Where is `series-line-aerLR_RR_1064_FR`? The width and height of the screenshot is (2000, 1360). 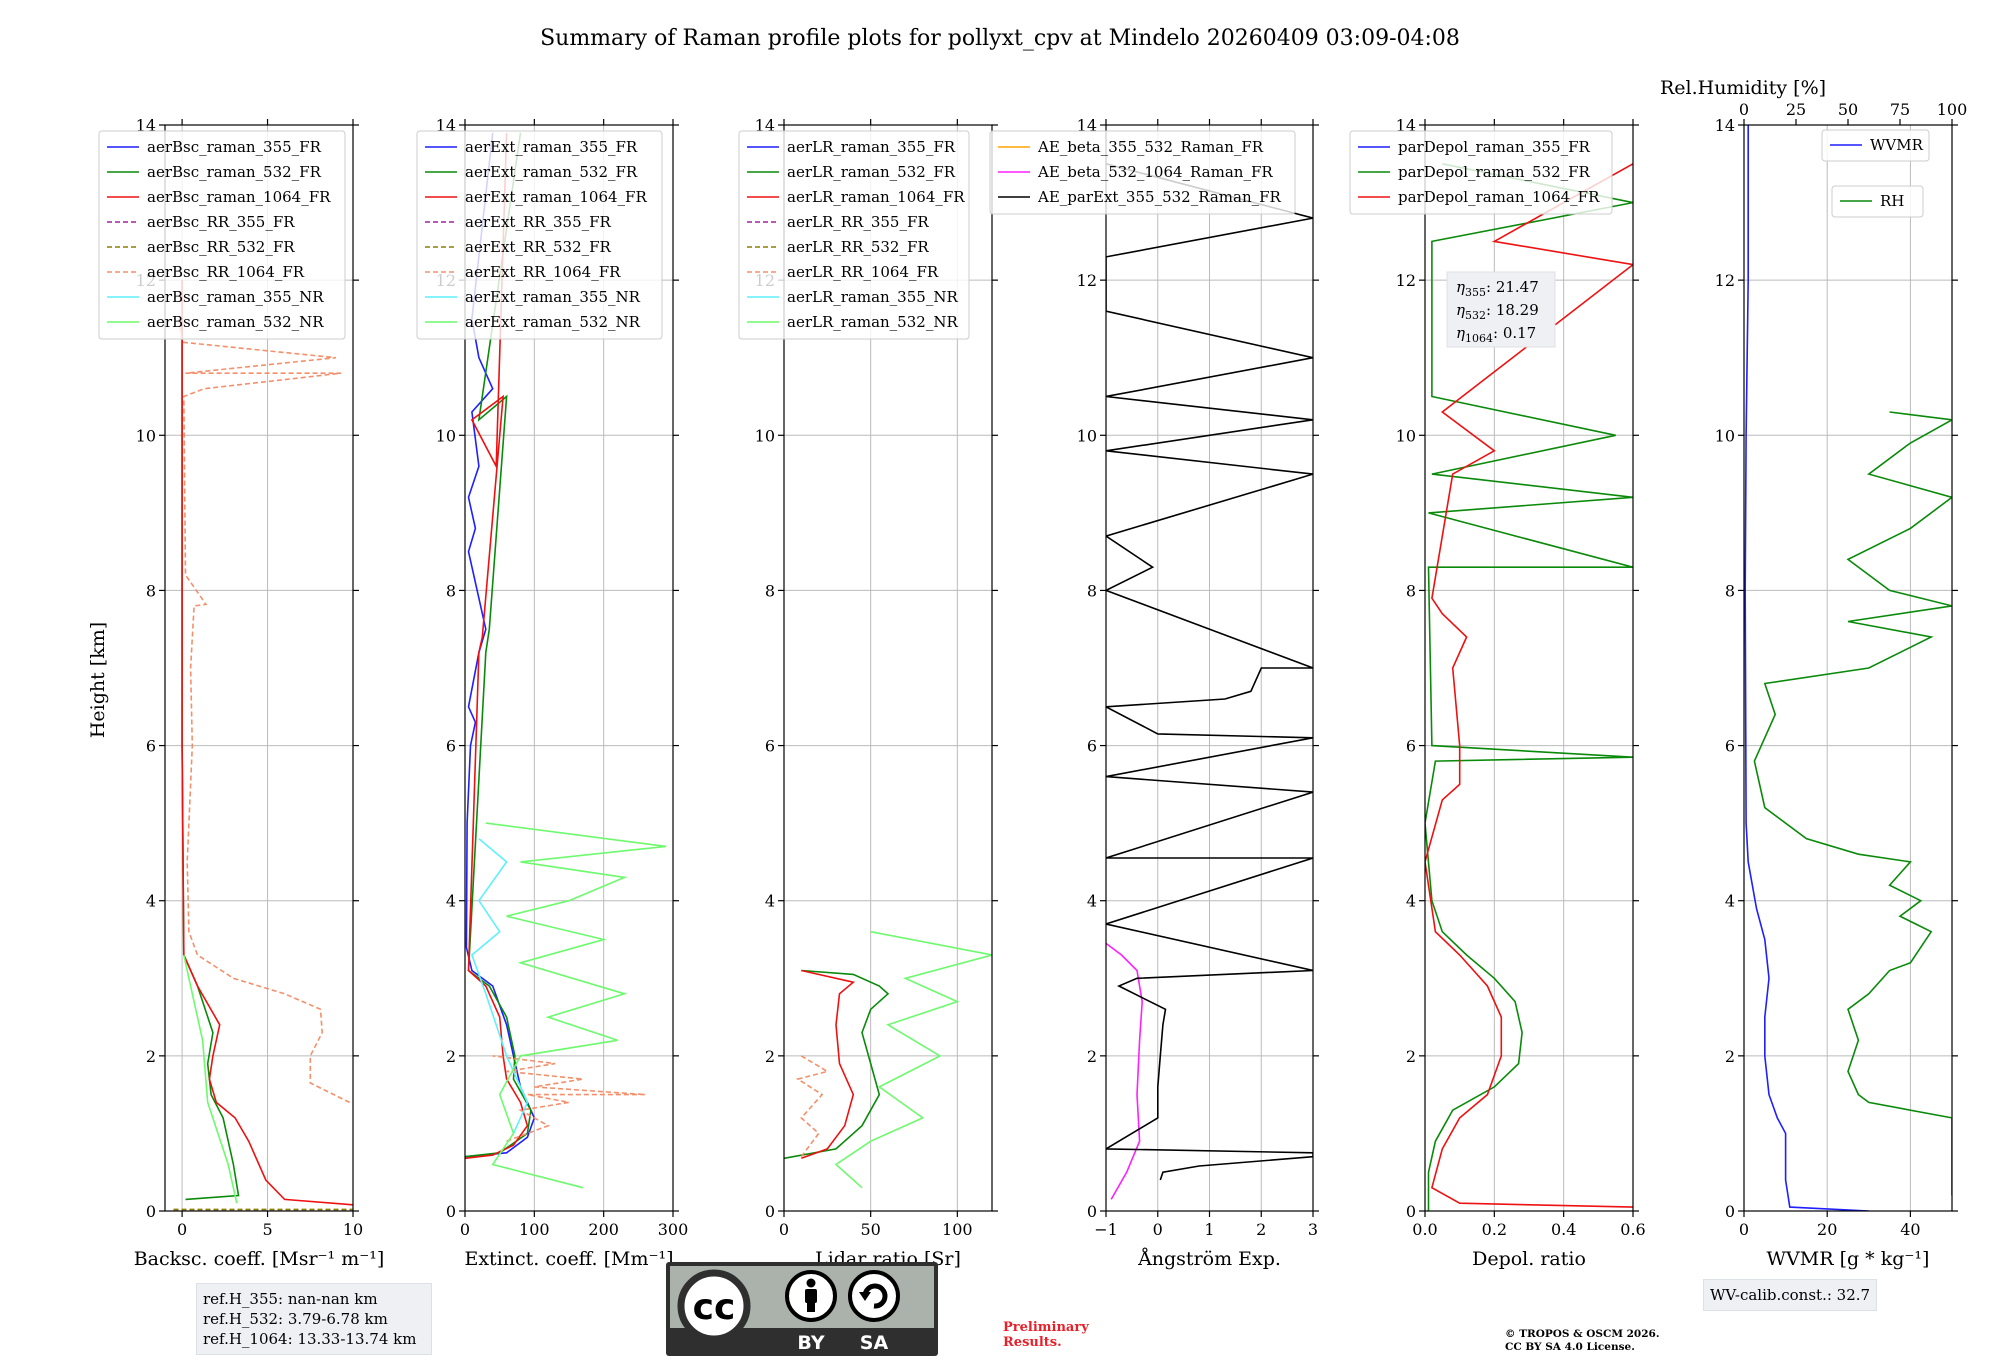 series-line-aerLR_RR_1064_FR is located at coordinates (812, 1106).